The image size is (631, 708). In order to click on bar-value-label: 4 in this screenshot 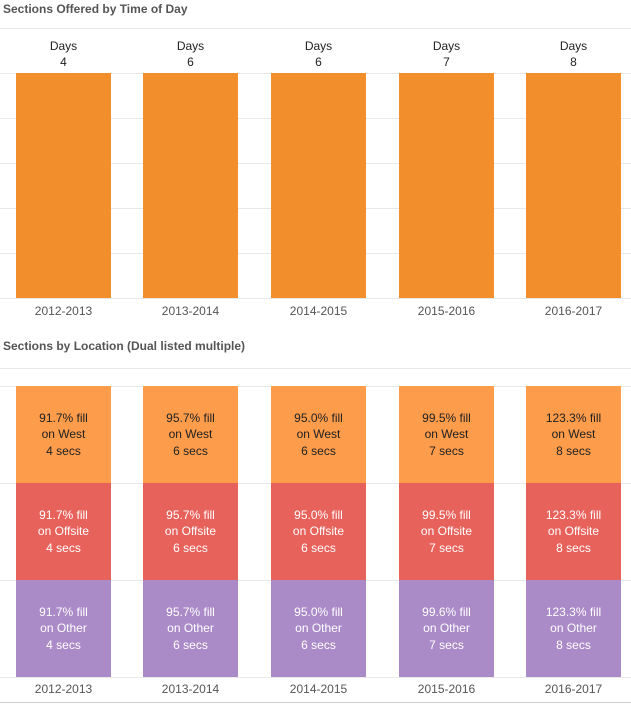, I will do `click(63, 62)`.